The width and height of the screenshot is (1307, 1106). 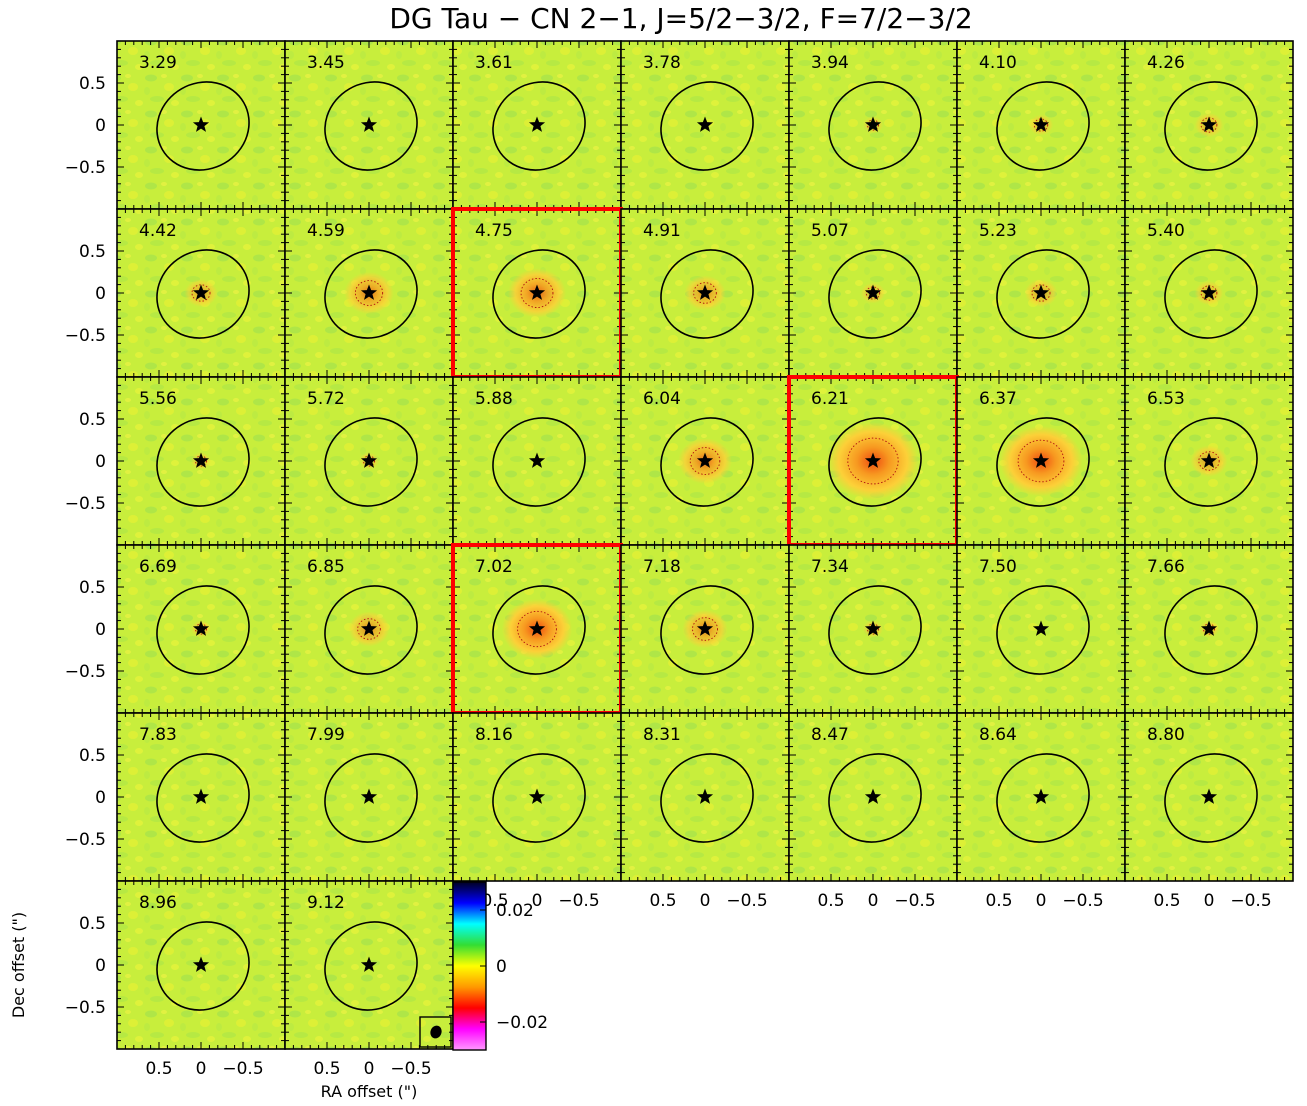 I want to click on channel-panel: 6.85, so click(x=369, y=629).